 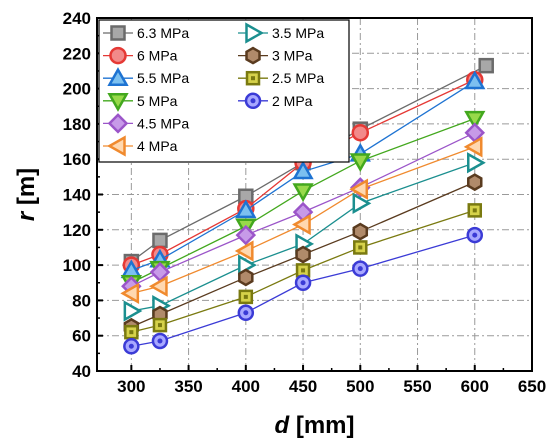 I want to click on y-axis-title: r [m], so click(x=26, y=194).